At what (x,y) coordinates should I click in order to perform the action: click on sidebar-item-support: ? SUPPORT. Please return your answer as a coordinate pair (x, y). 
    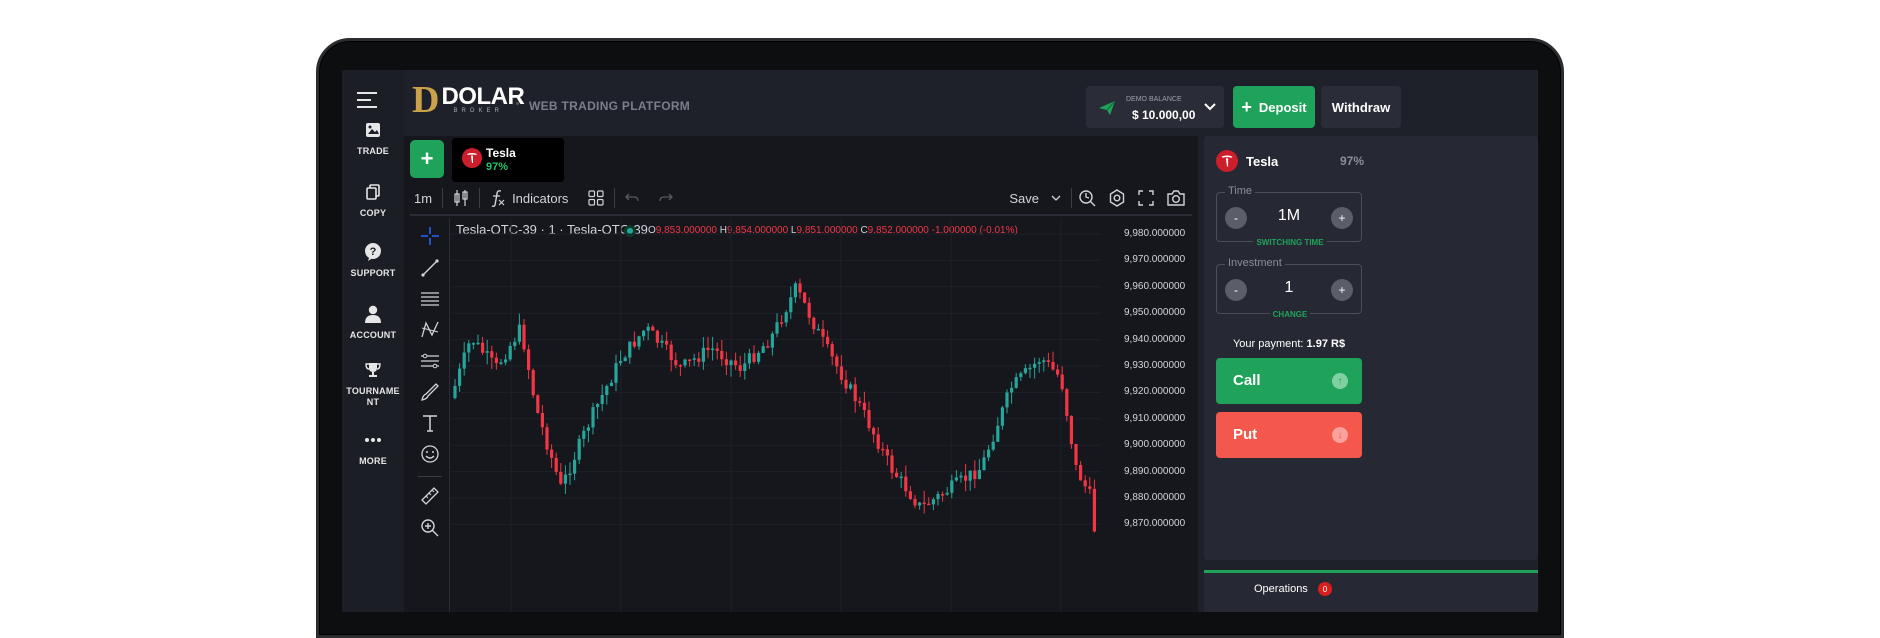
    Looking at the image, I should click on (373, 260).